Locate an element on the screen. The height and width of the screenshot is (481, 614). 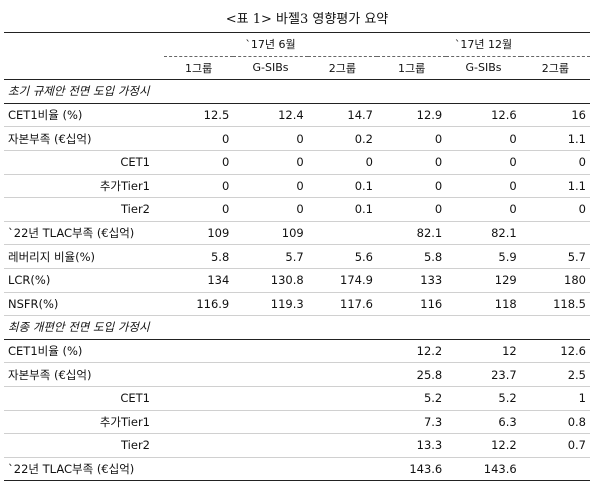
table-row: CET1 0 0 0 0 0 0 is located at coordinates (297, 162).